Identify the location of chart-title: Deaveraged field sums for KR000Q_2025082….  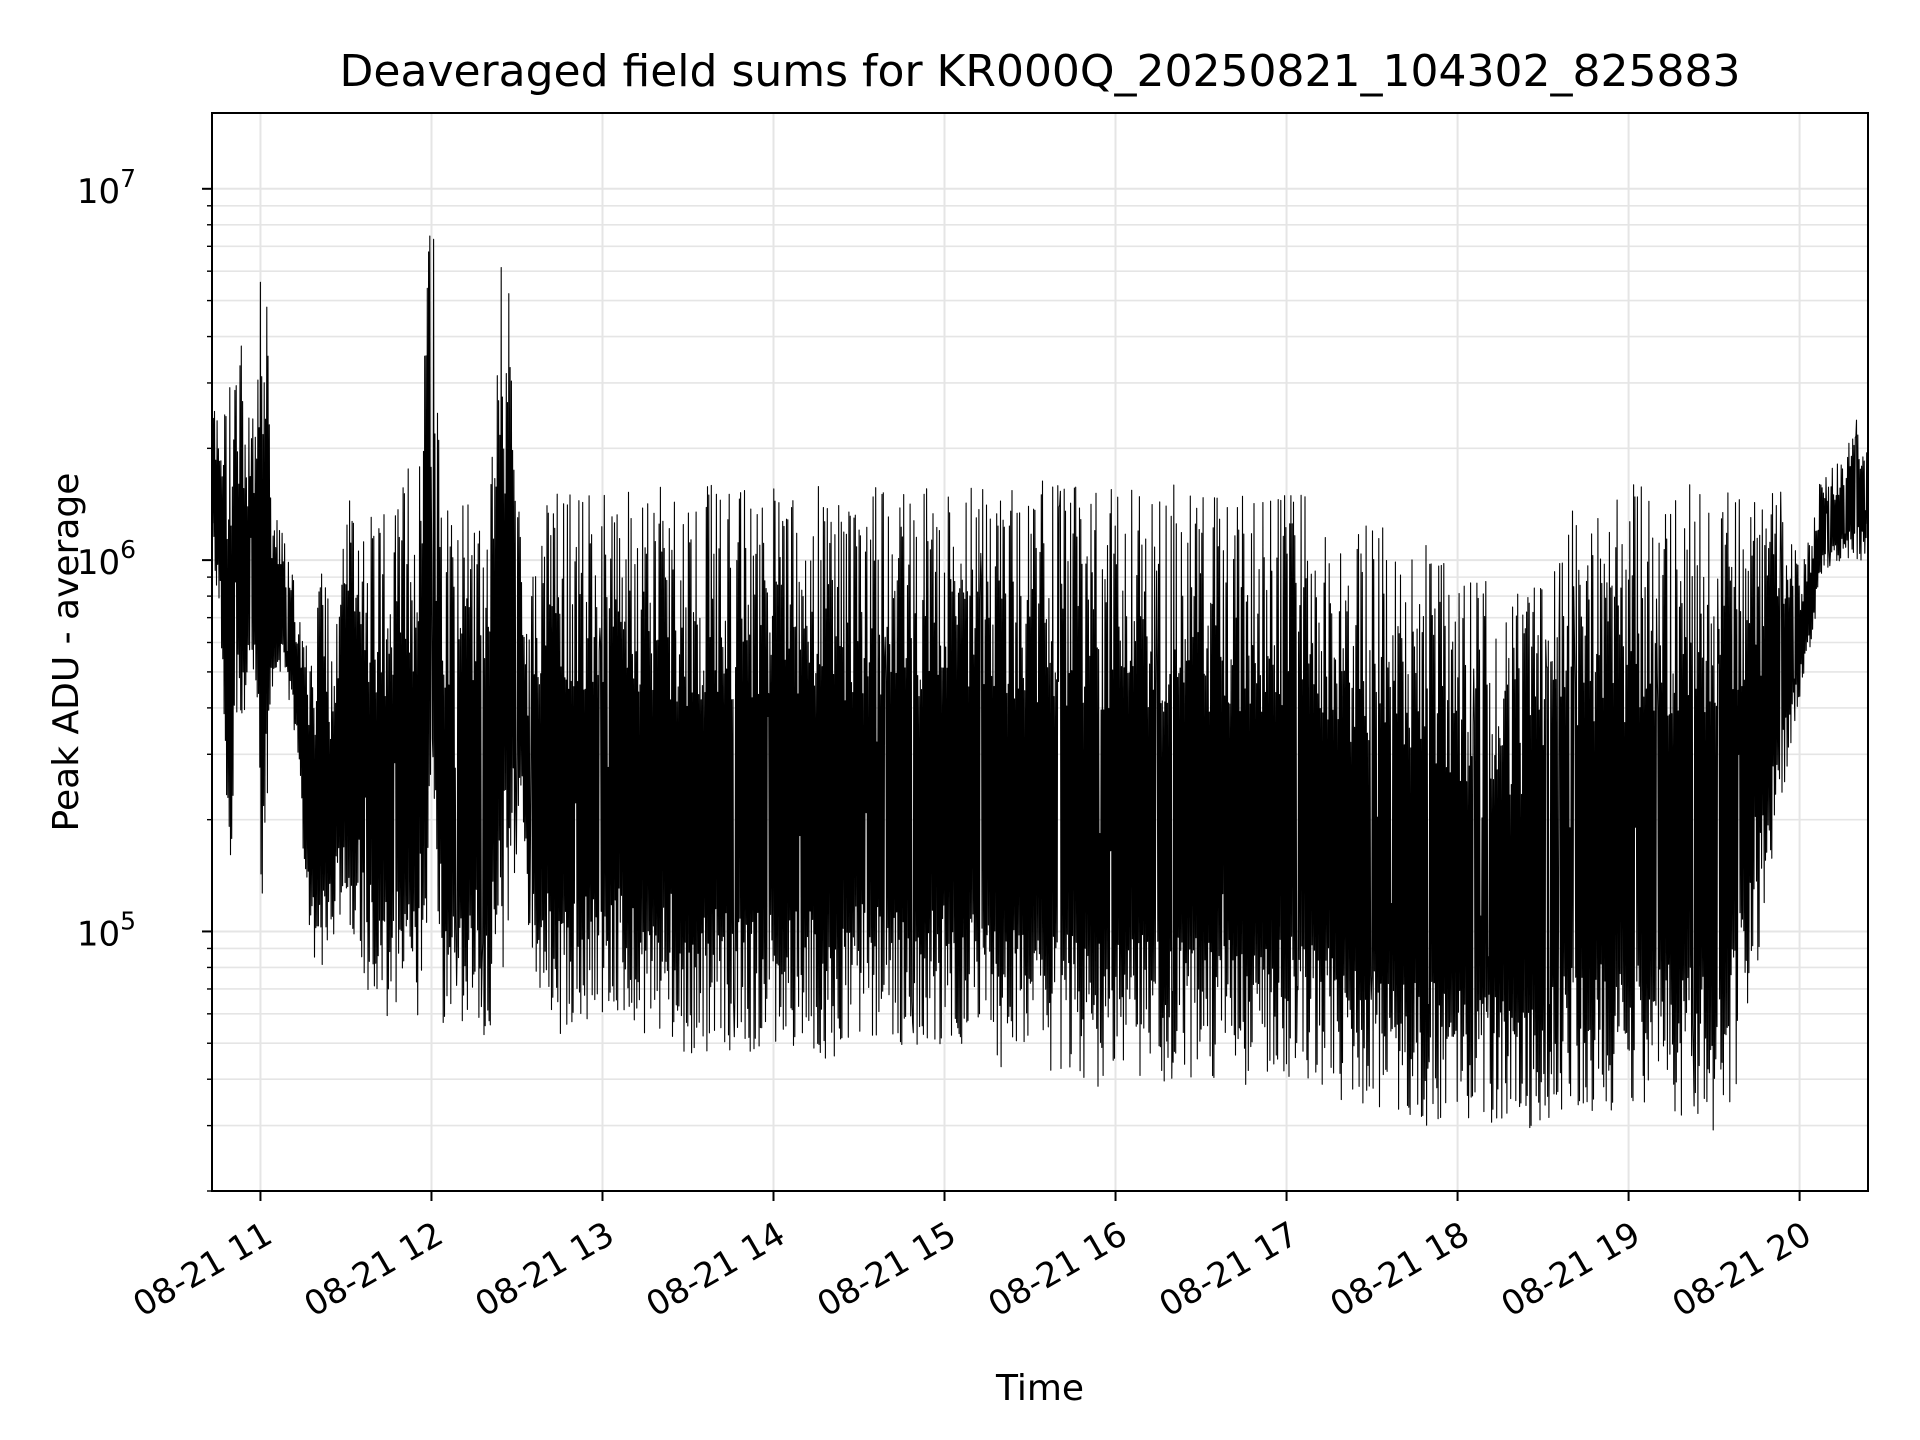
(1040, 71).